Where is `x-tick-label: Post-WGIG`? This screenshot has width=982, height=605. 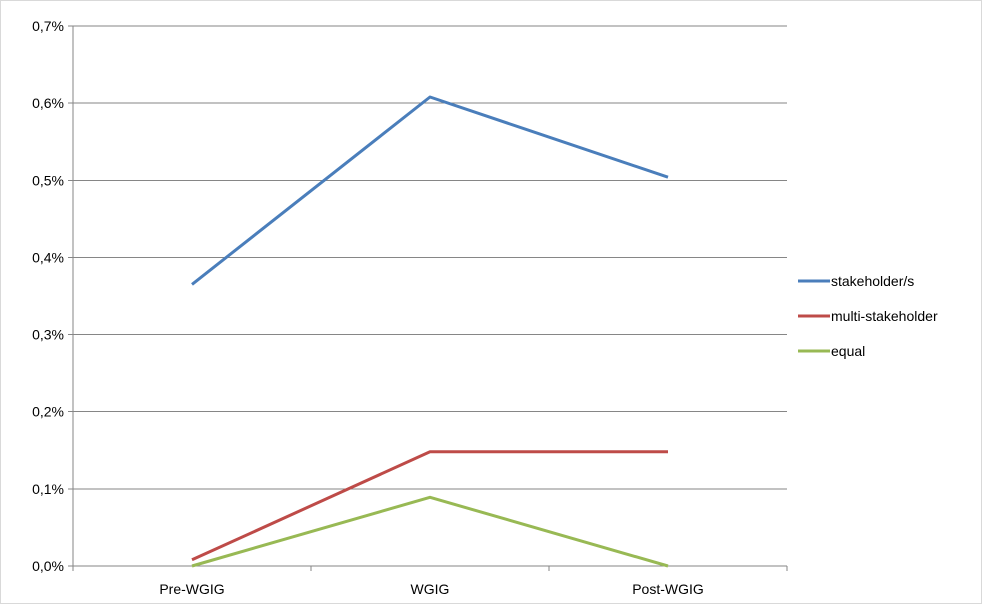
x-tick-label: Post-WGIG is located at coordinates (668, 589).